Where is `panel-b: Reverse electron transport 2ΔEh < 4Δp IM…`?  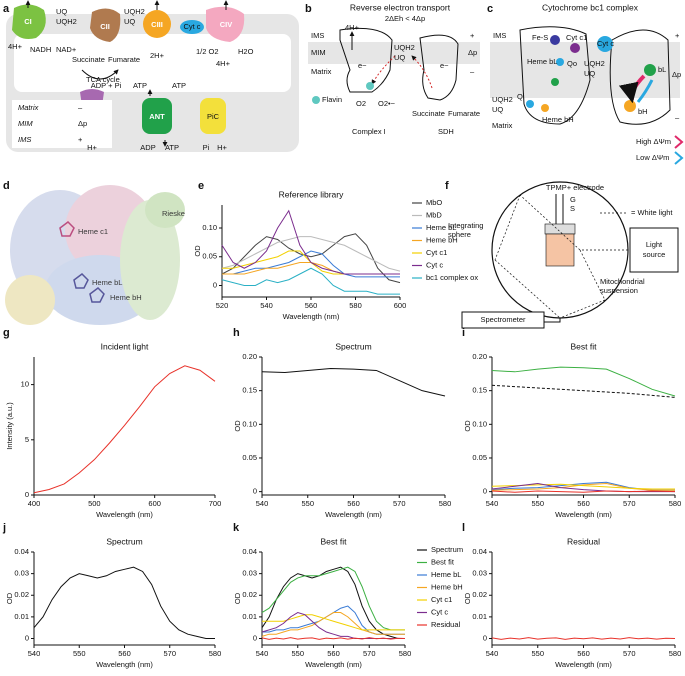
panel-b: Reverse electron transport 2ΔEh < 4Δp IM… is located at coordinates (394, 69).